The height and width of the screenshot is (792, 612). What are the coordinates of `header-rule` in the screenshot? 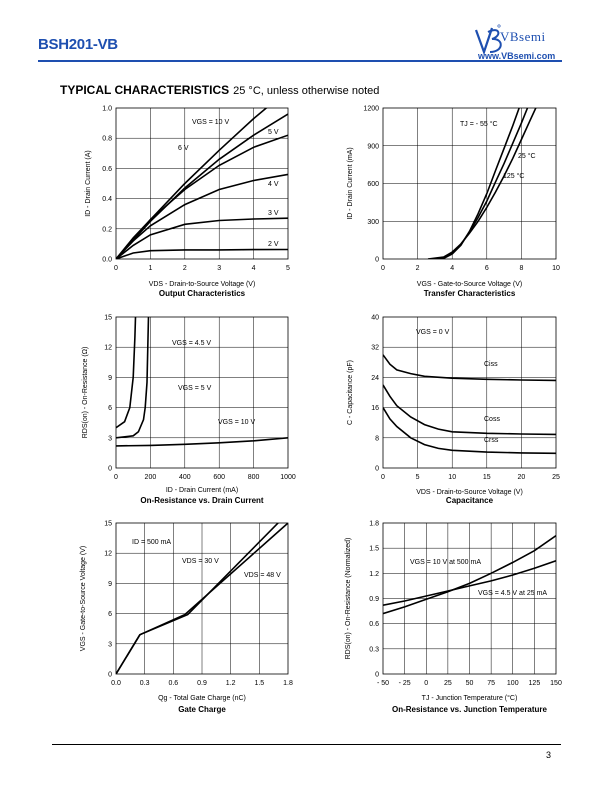 It's located at (300, 61).